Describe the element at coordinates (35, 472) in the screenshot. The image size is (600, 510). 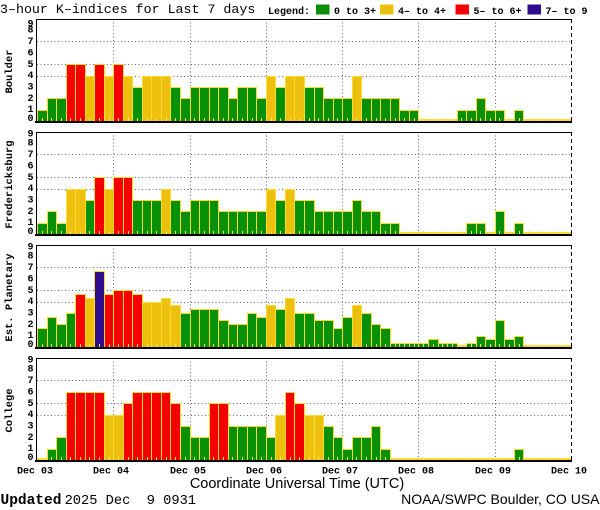
I see `svg-text: Dec 03` at that location.